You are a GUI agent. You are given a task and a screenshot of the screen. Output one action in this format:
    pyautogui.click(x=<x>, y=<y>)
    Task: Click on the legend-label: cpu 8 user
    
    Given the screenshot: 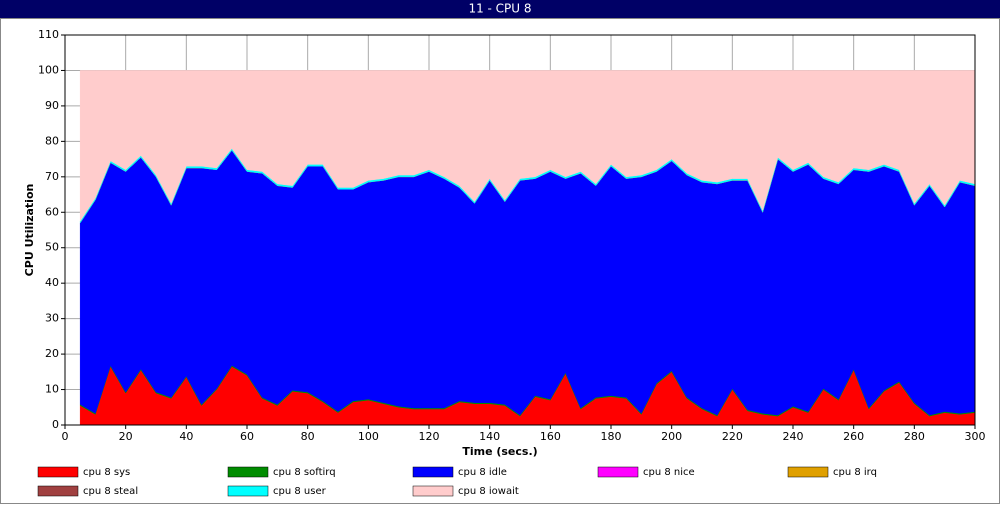 What is the action you would take?
    pyautogui.click(x=300, y=491)
    